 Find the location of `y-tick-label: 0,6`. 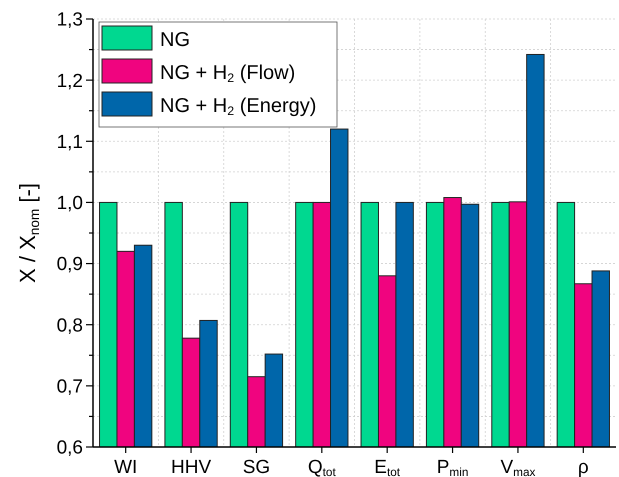

y-tick-label: 0,6 is located at coordinates (69, 448).